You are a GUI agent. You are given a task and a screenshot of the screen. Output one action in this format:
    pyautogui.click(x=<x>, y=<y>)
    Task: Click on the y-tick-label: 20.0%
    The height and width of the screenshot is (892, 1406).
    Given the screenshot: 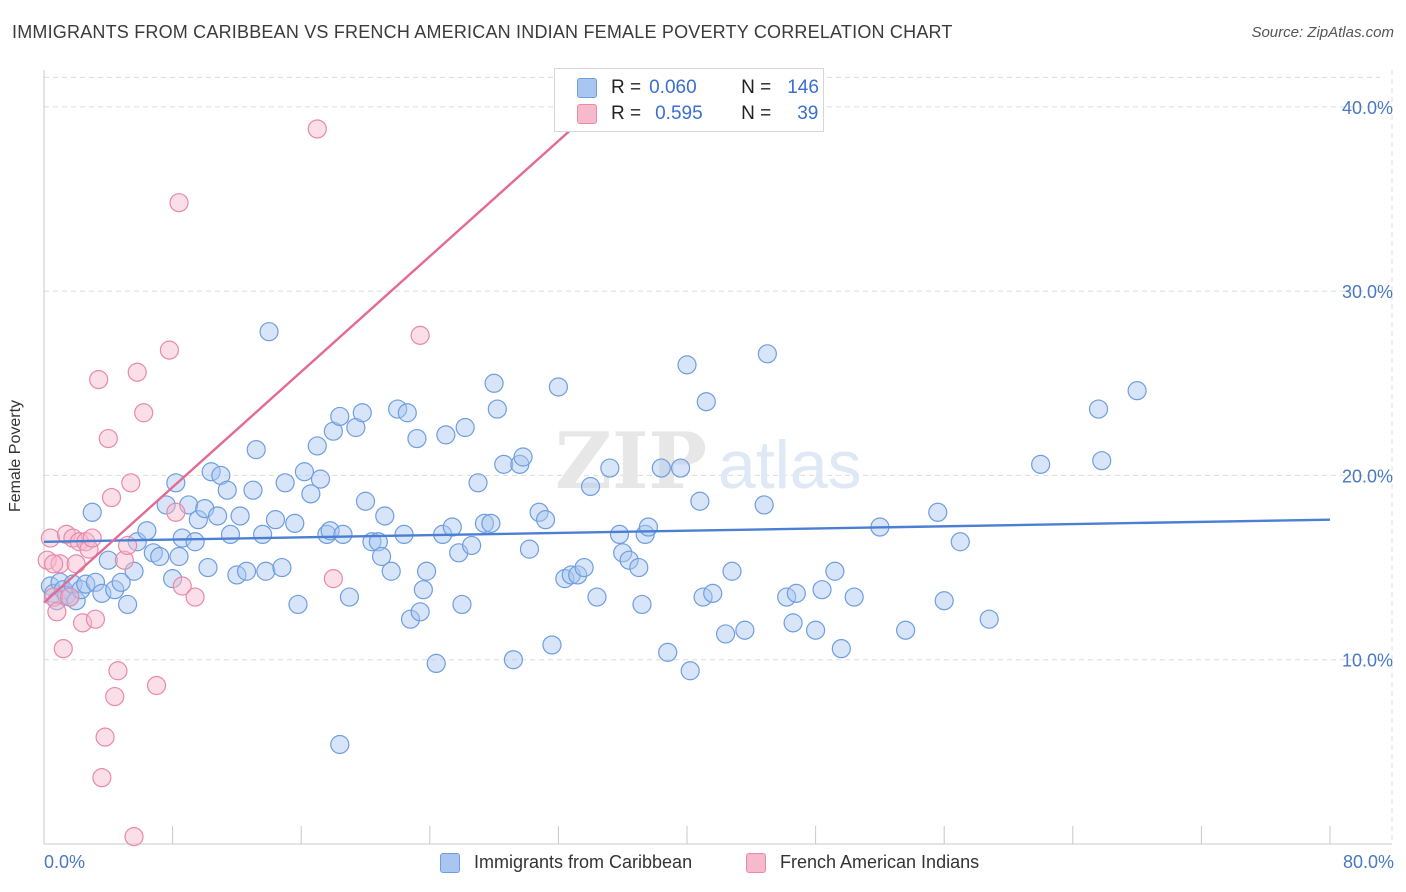 What is the action you would take?
    pyautogui.click(x=1367, y=476)
    